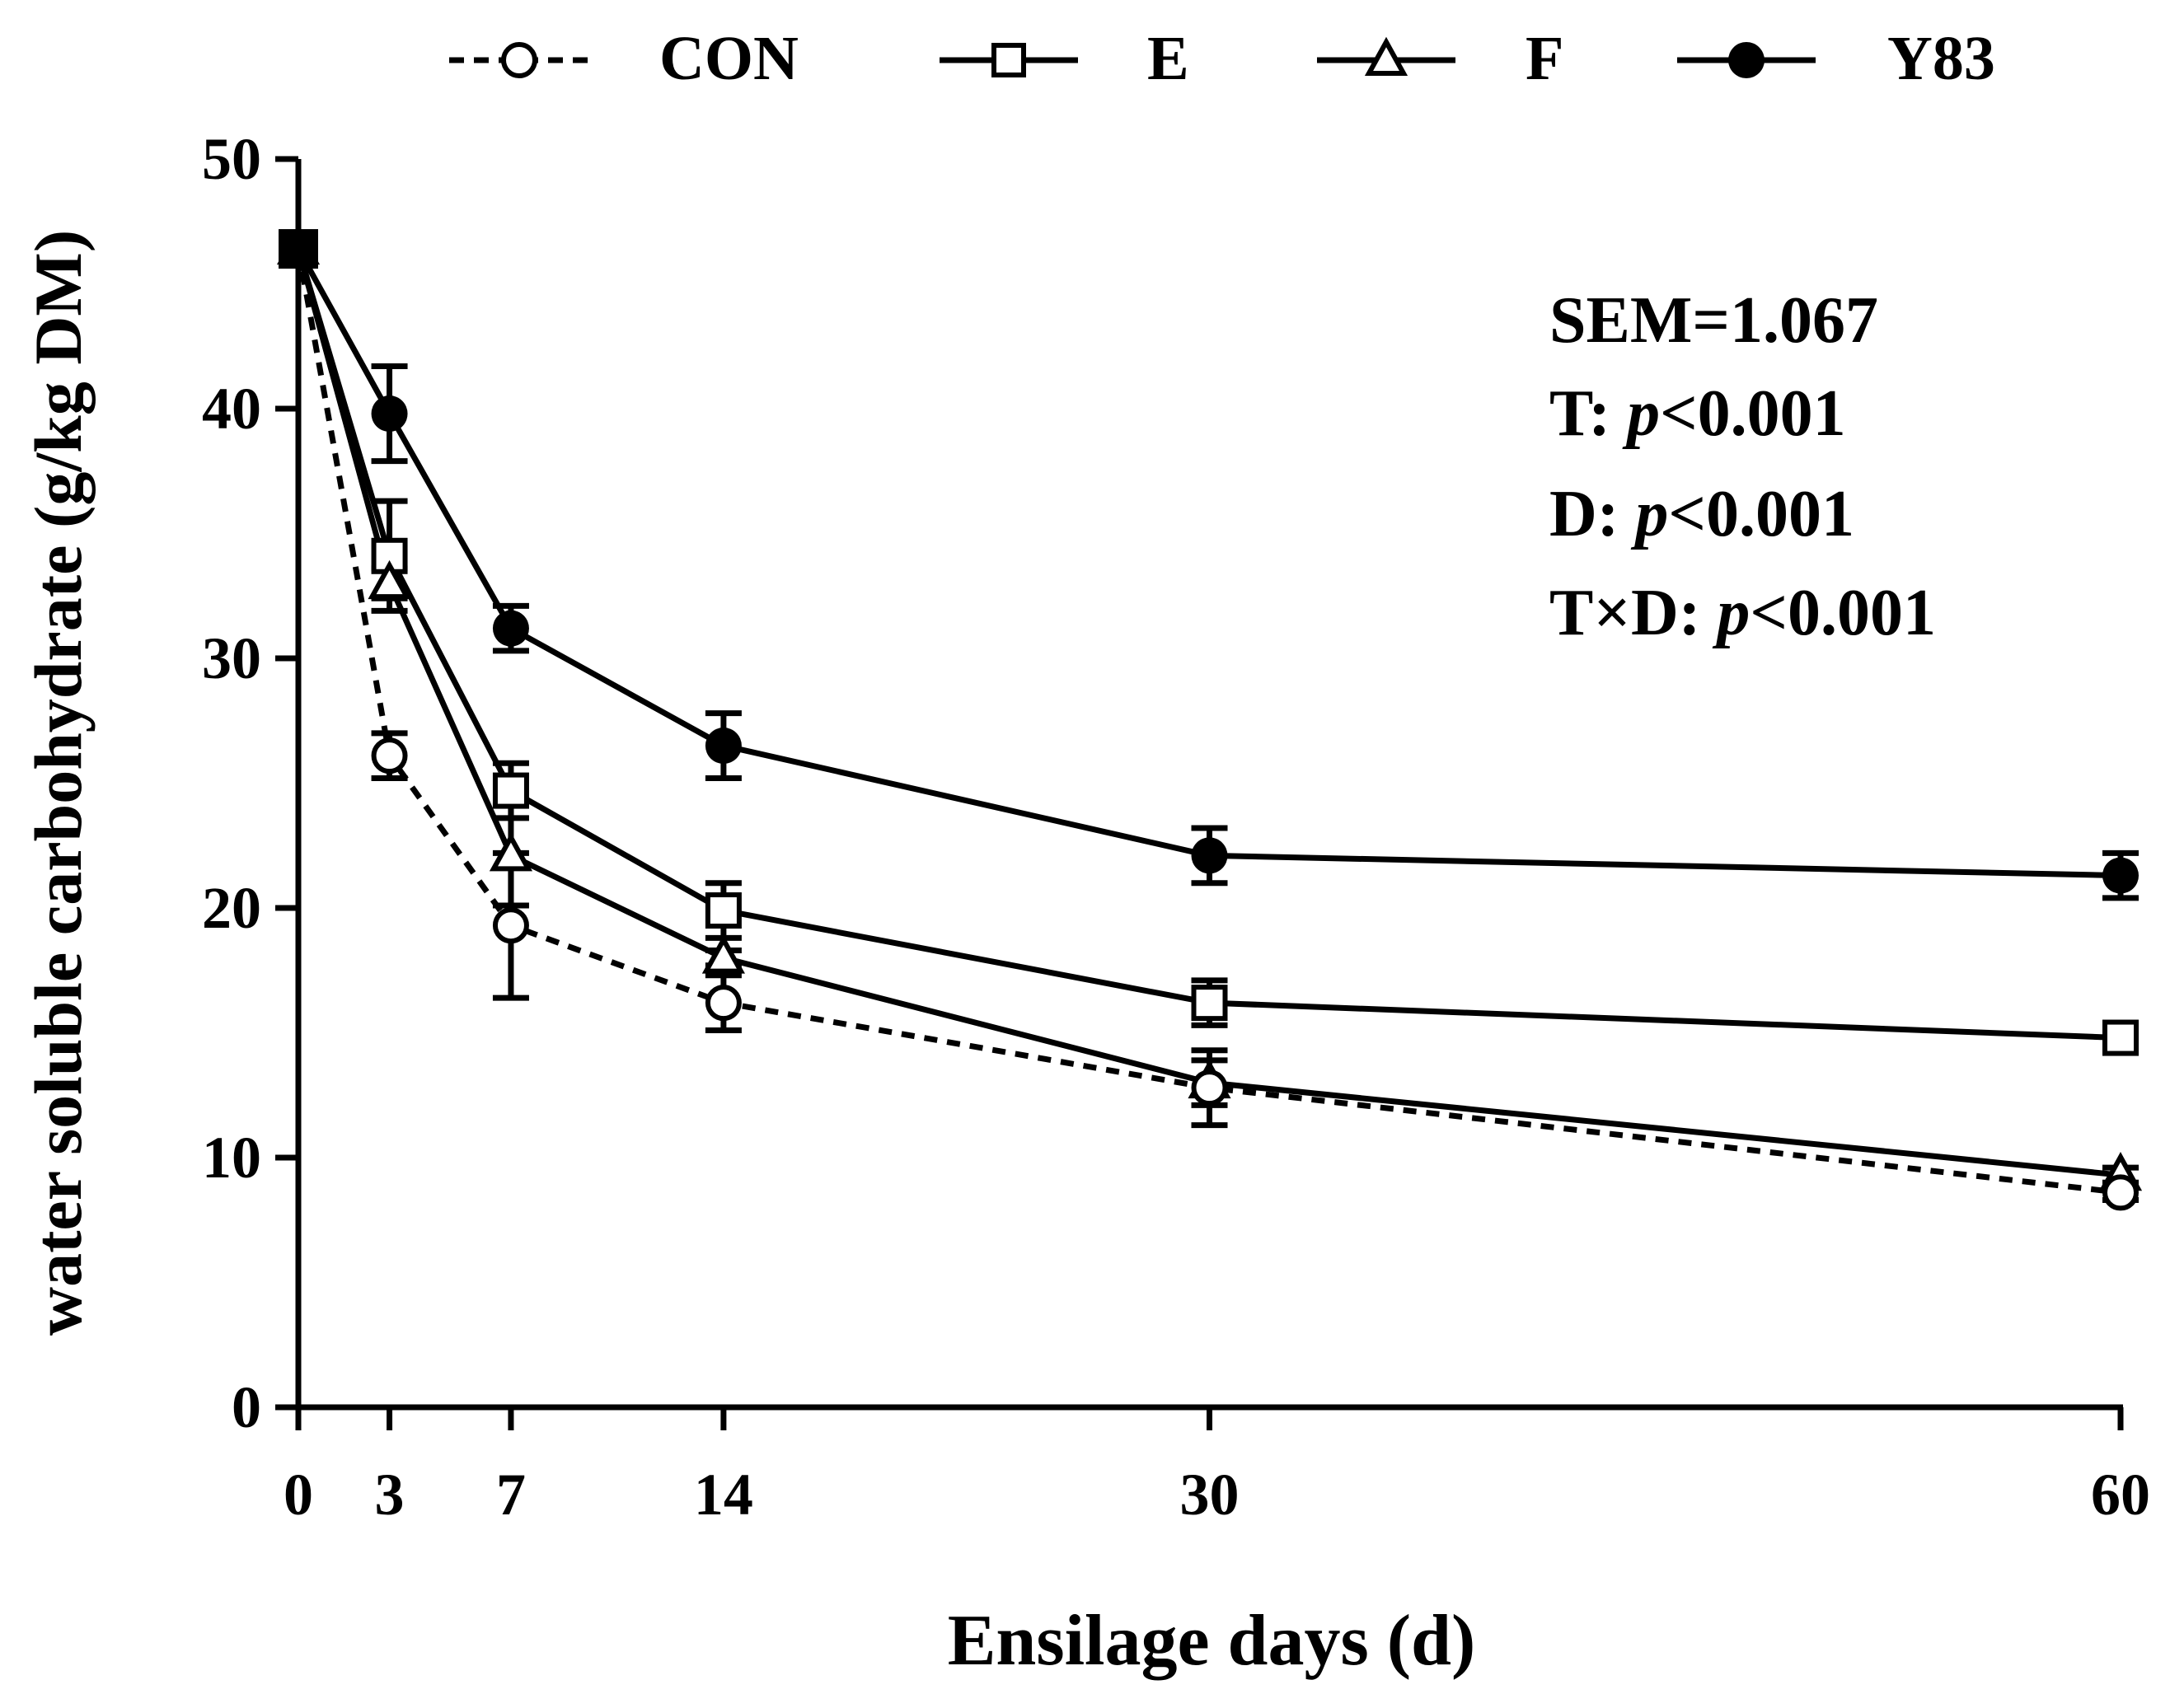  What do you see at coordinates (1386, 56) in the screenshot?
I see `legend-f-marker` at bounding box center [1386, 56].